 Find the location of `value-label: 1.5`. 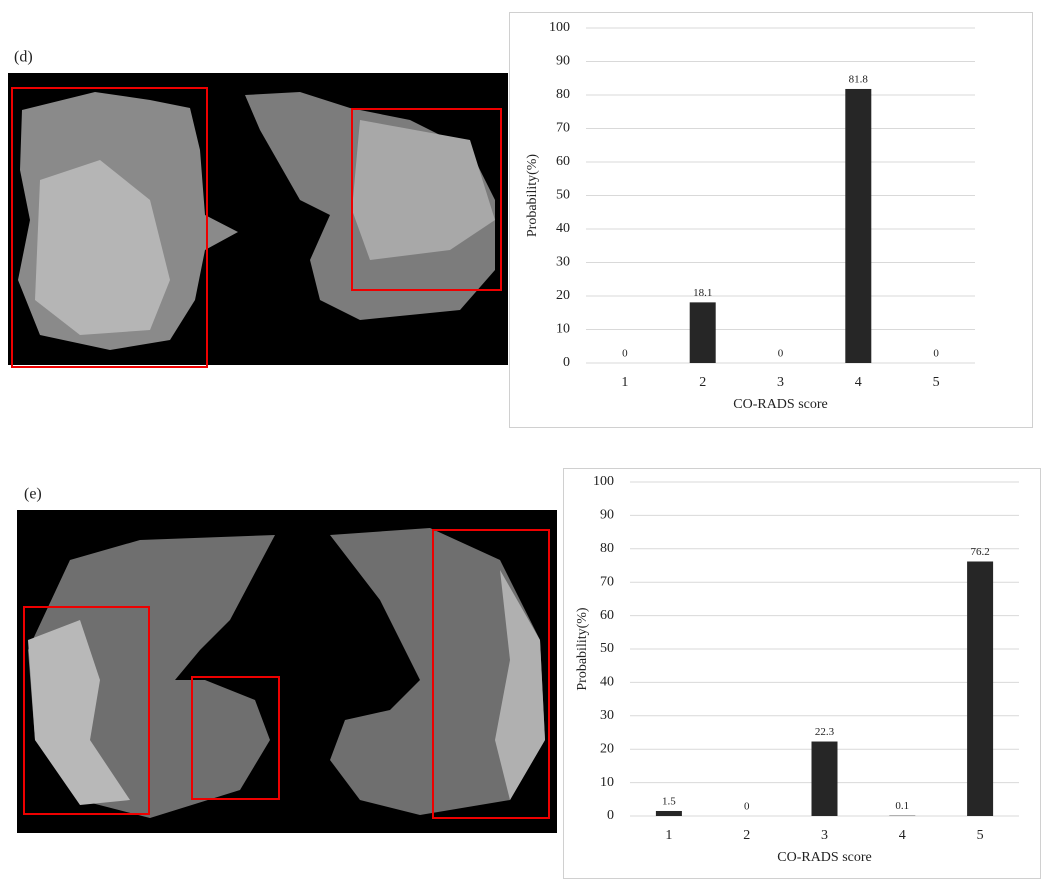

value-label: 1.5 is located at coordinates (669, 802).